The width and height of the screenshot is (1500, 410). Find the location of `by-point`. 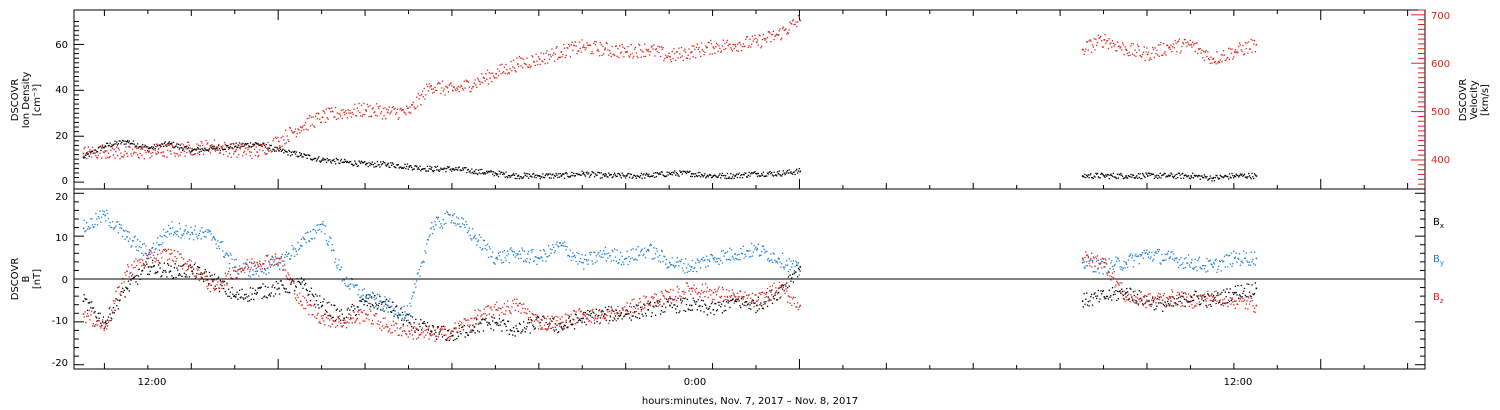

by-point is located at coordinates (148, 254).